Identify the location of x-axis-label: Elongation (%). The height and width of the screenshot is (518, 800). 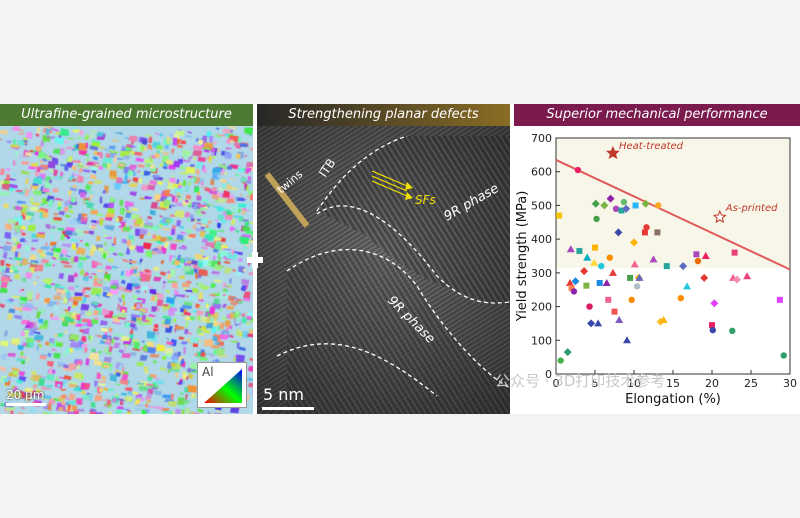
(673, 399).